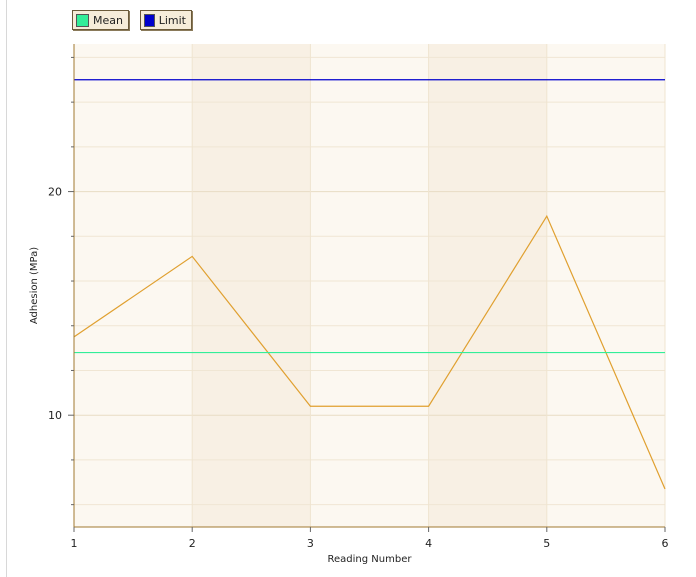 The image size is (696, 577). Describe the element at coordinates (428, 543) in the screenshot. I see `x-tick-label: 4` at that location.